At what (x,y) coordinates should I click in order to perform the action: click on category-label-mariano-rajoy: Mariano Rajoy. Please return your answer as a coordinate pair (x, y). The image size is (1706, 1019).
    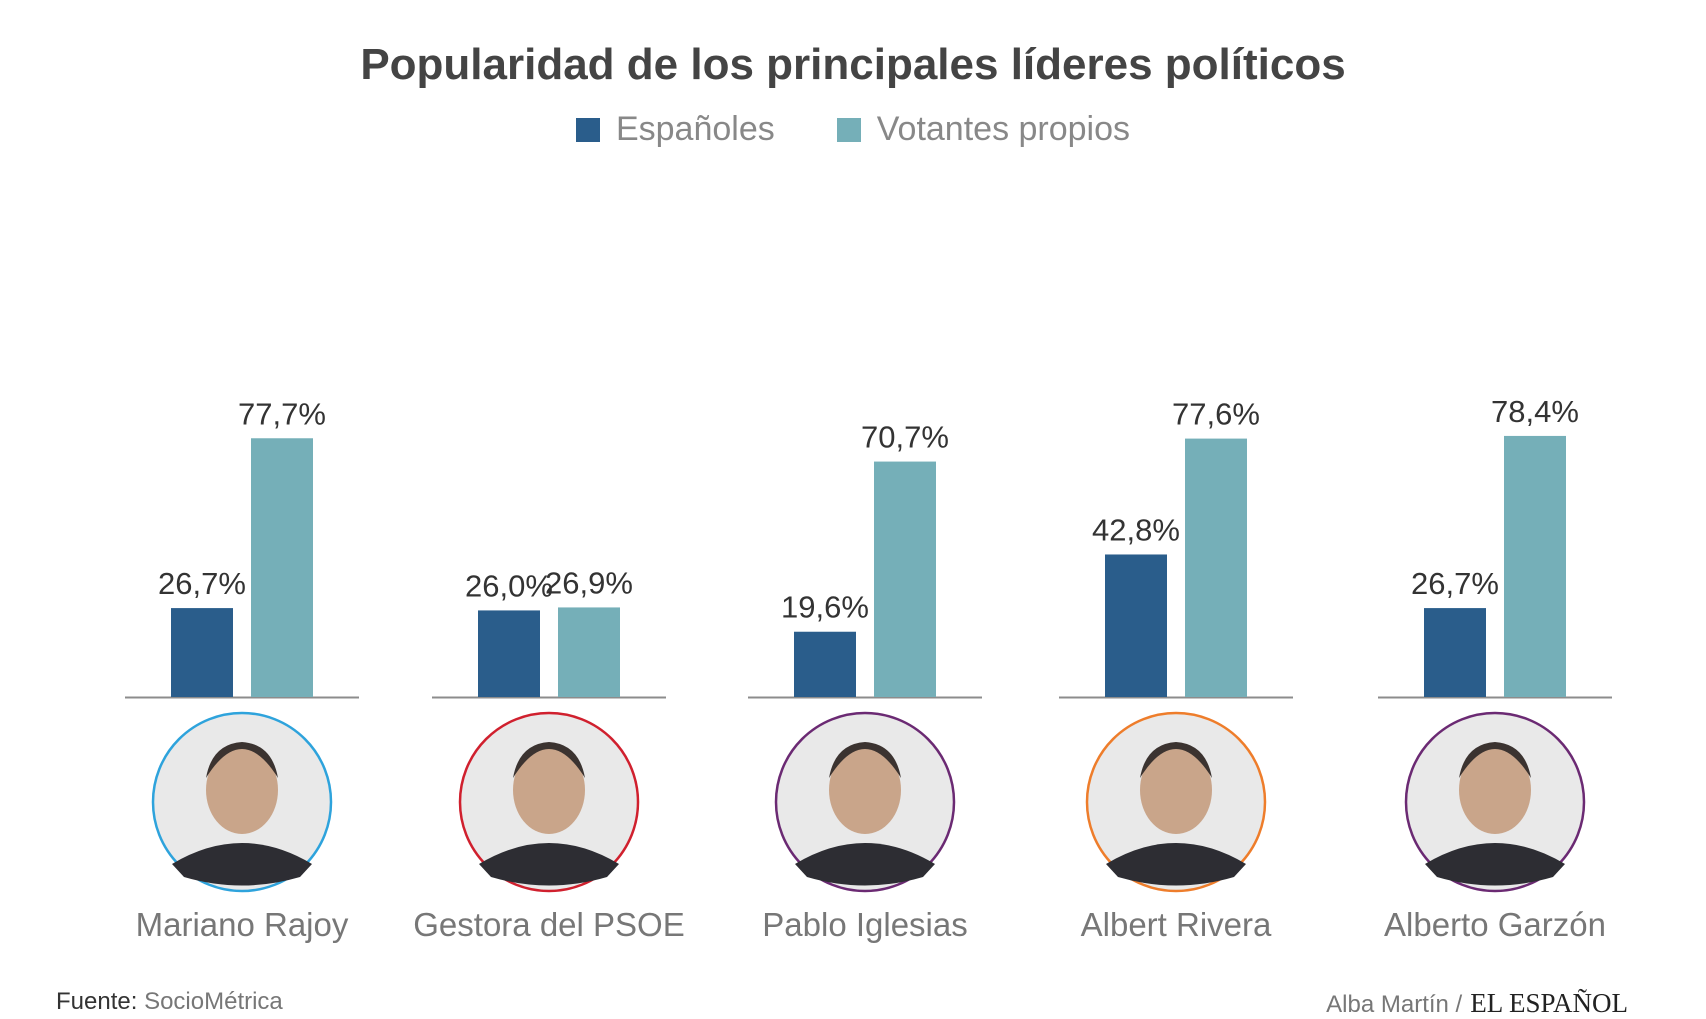
    Looking at the image, I should click on (242, 924).